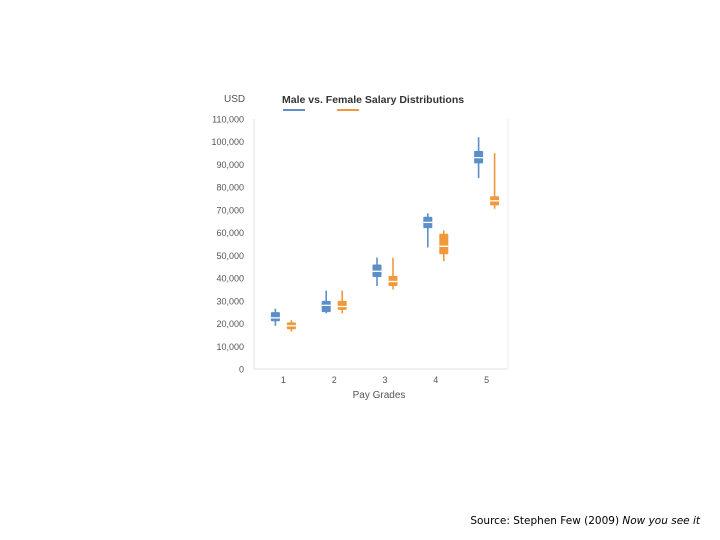  Describe the element at coordinates (230, 256) in the screenshot. I see `y-tick-label: 50,000` at that location.